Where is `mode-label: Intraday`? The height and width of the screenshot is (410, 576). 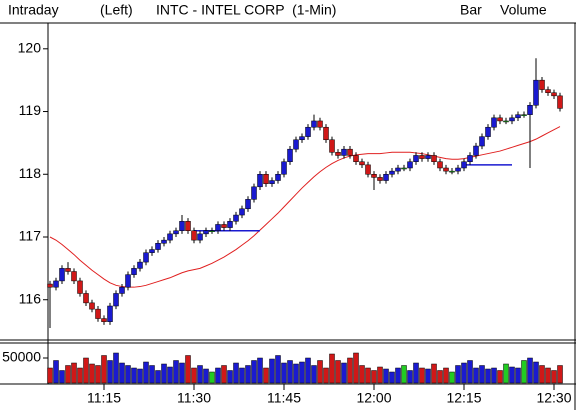 mode-label: Intraday is located at coordinates (33, 10).